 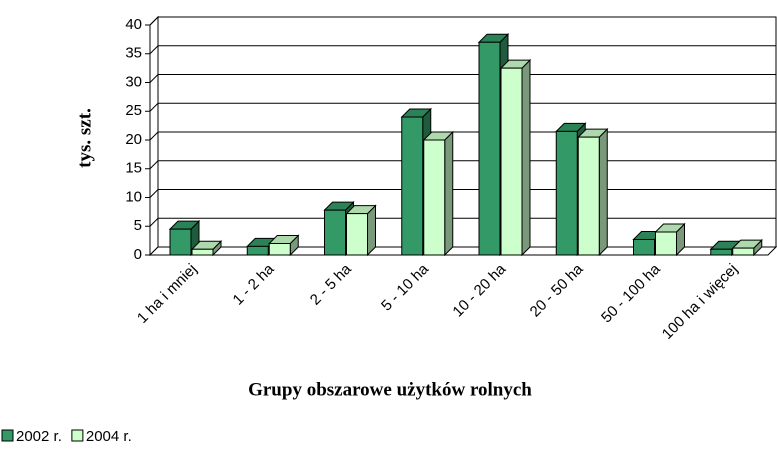 I want to click on y-tick-label: 10, so click(x=133, y=196).